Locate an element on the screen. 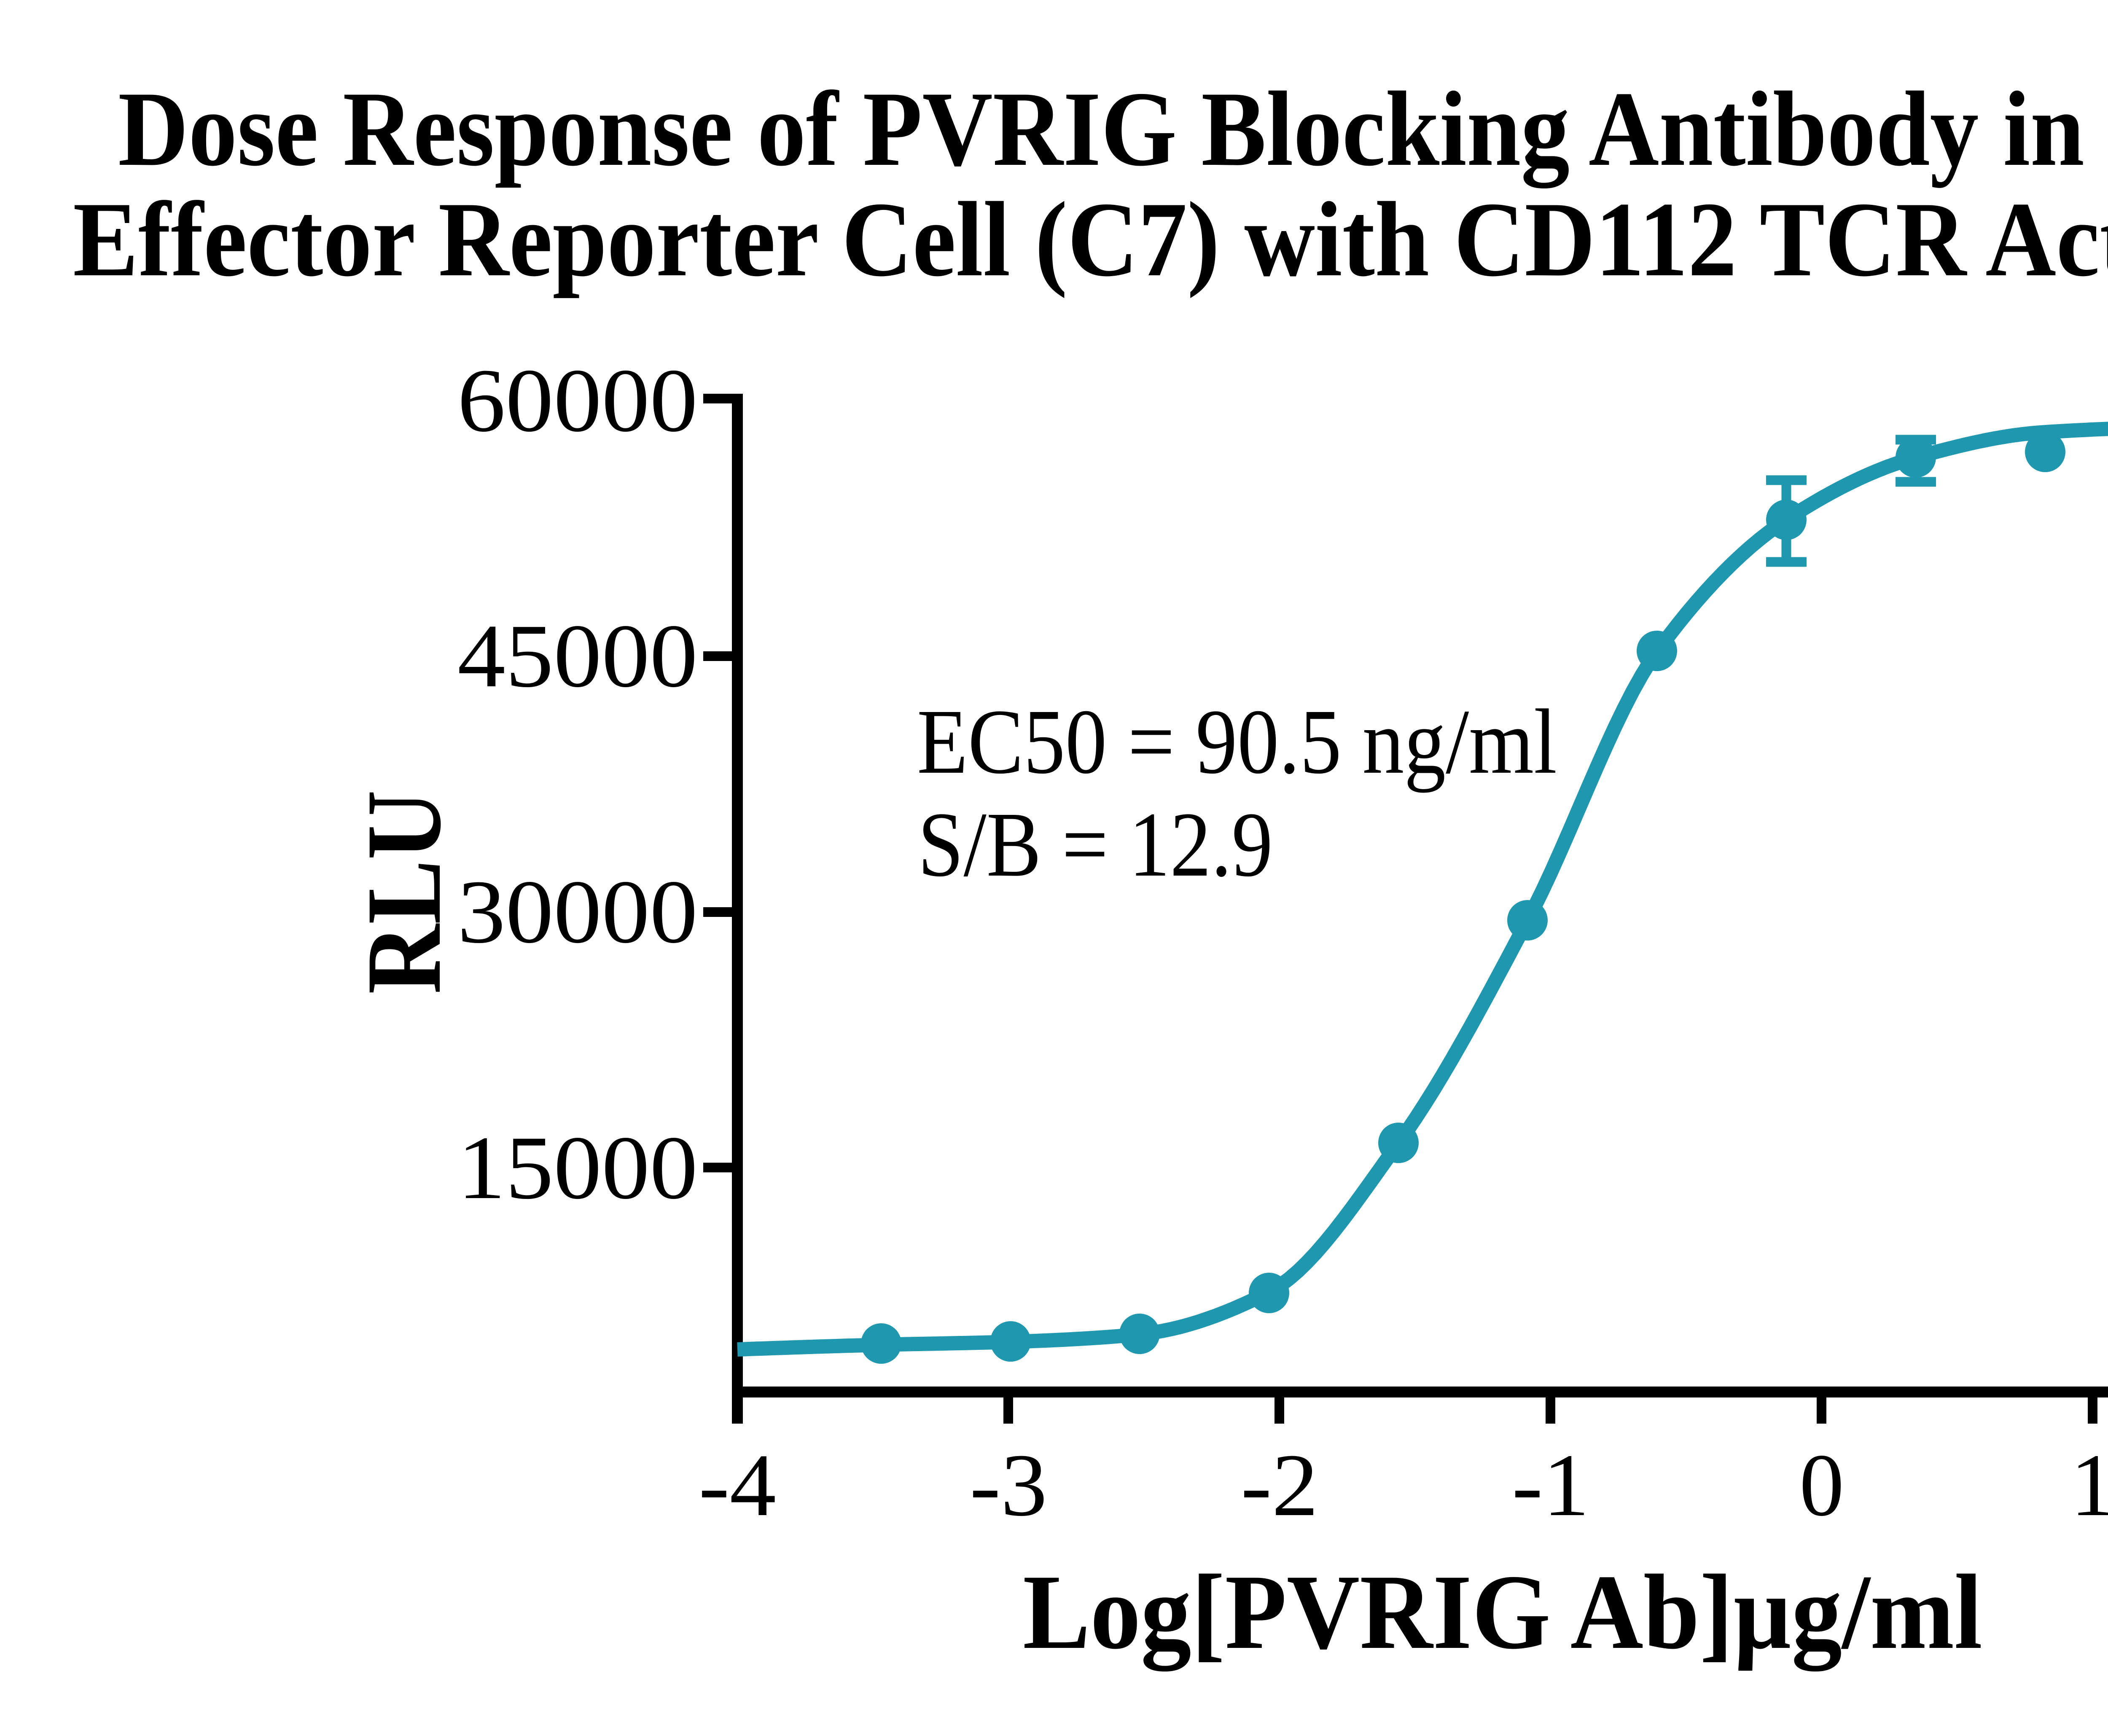  svg-text: 15000 is located at coordinates (577, 1167).